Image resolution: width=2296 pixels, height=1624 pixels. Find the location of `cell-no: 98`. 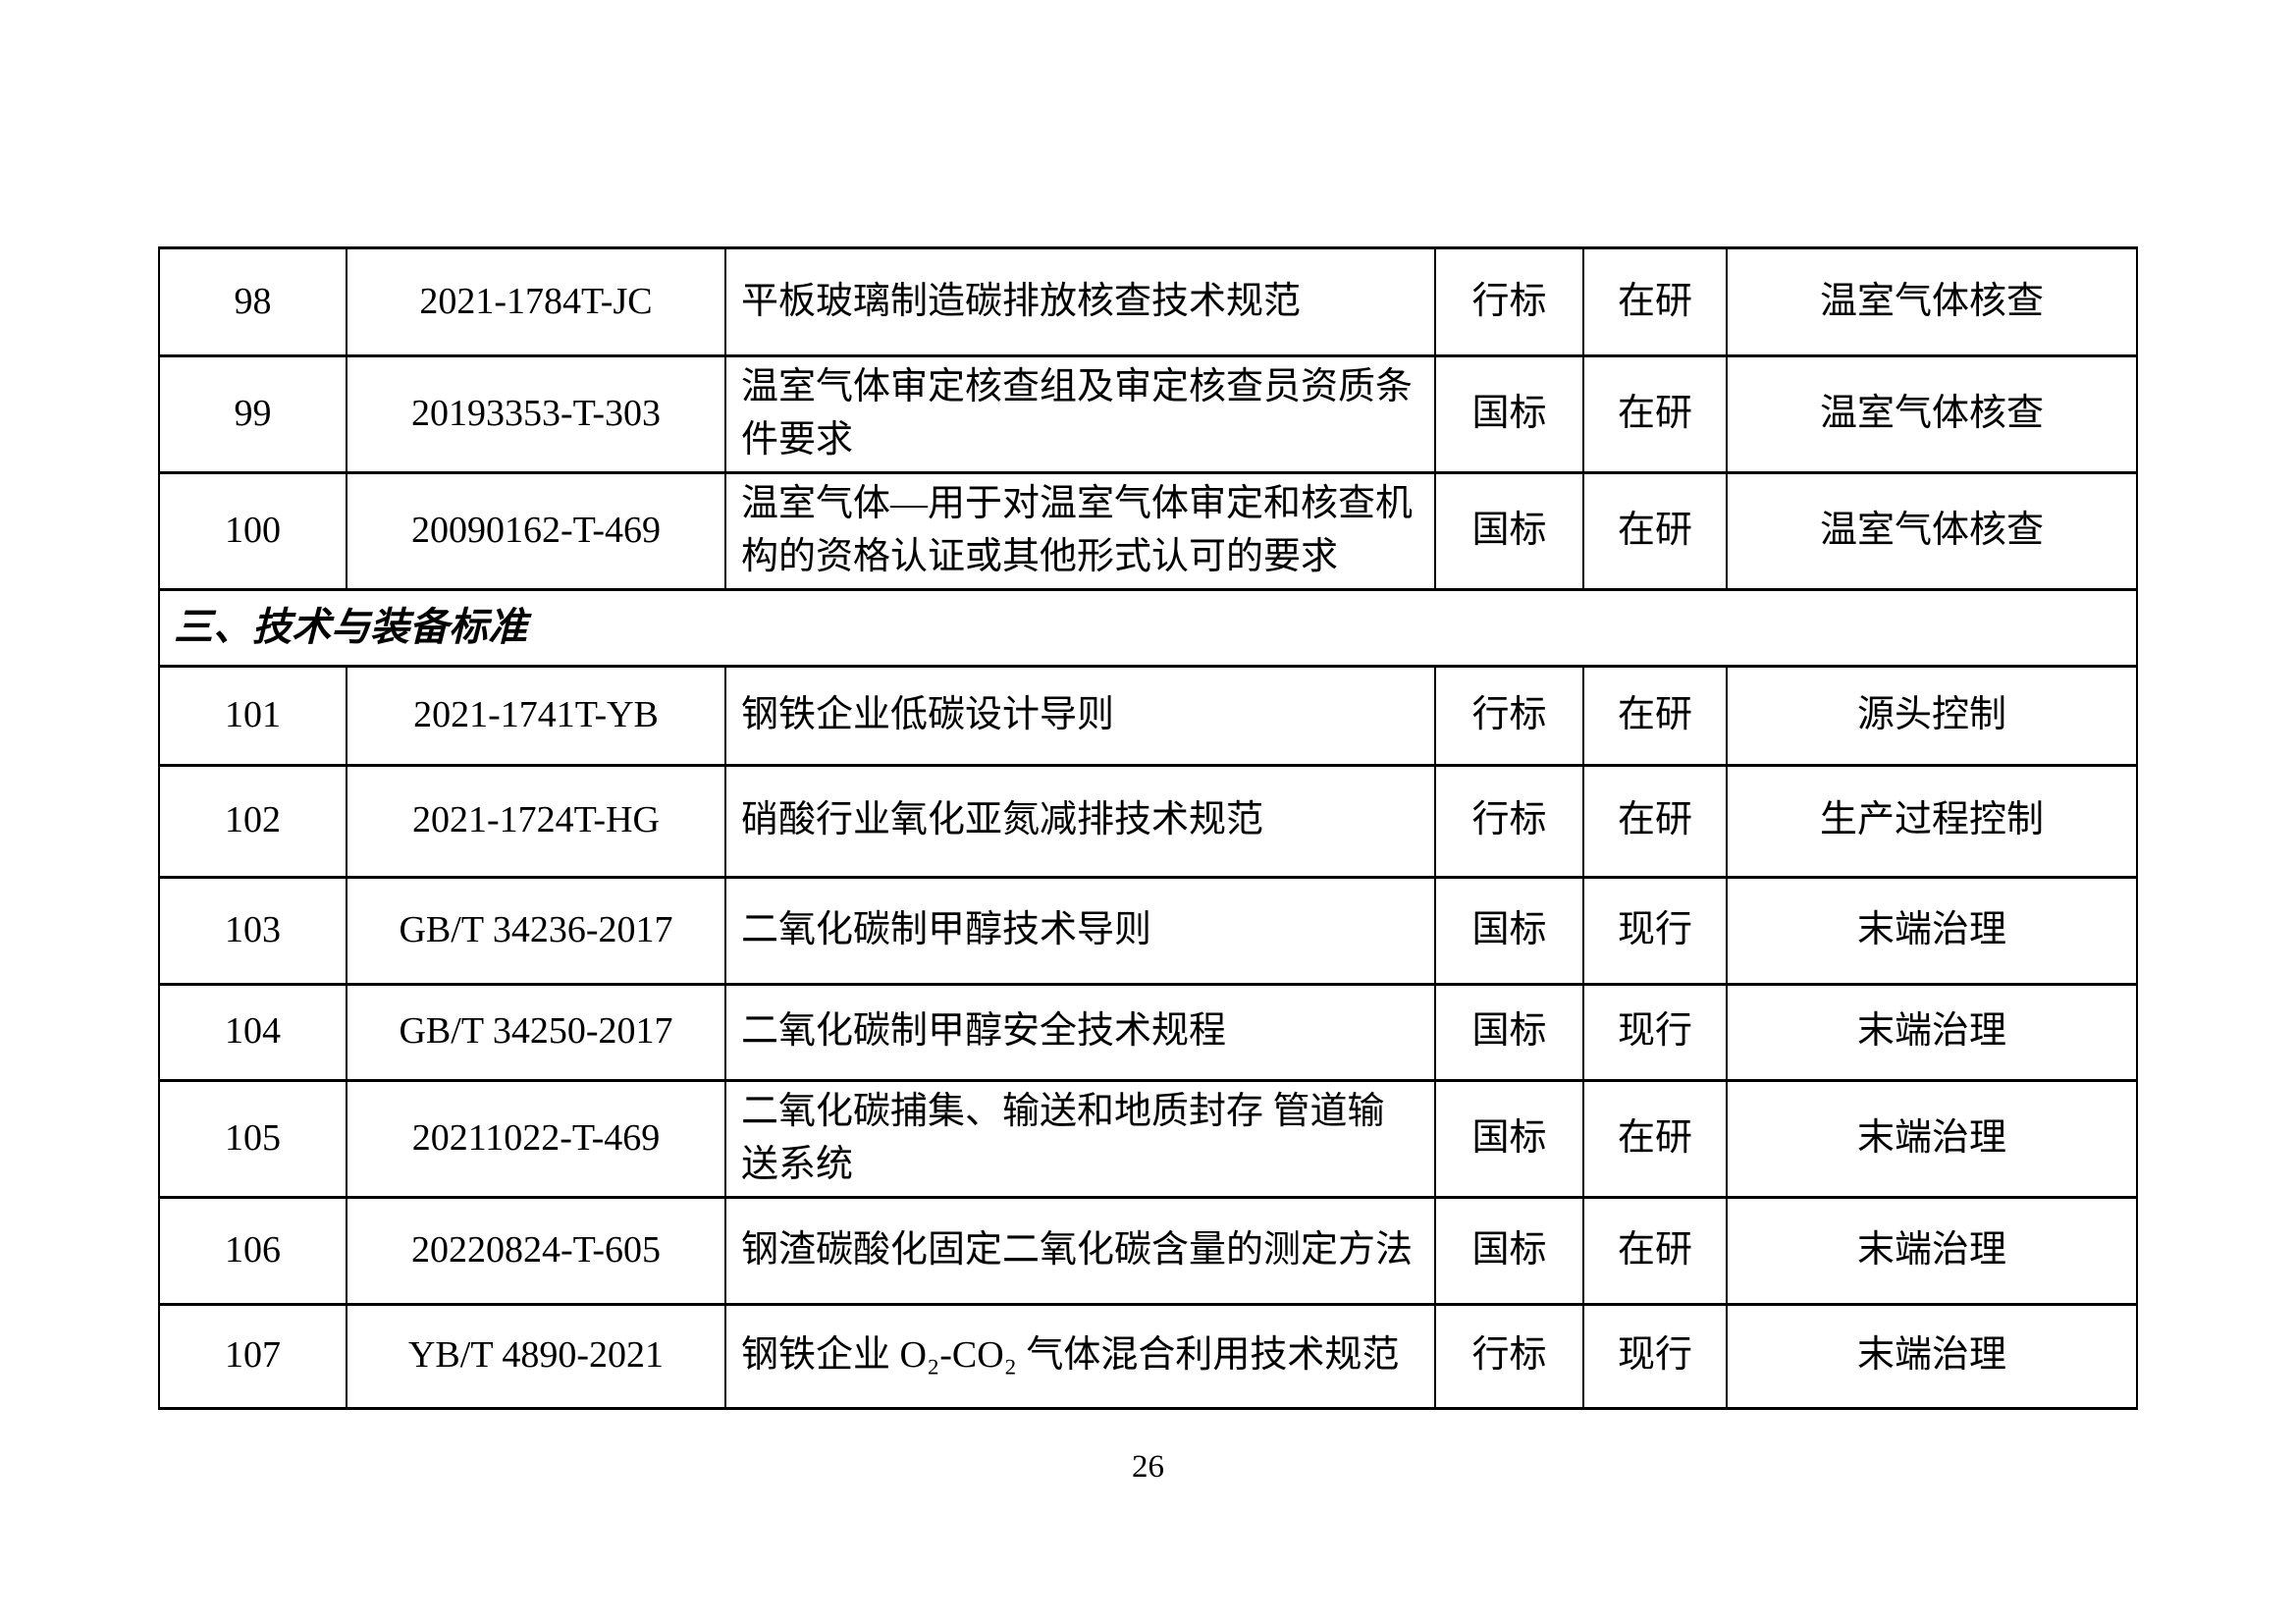

cell-no: 98 is located at coordinates (252, 301).